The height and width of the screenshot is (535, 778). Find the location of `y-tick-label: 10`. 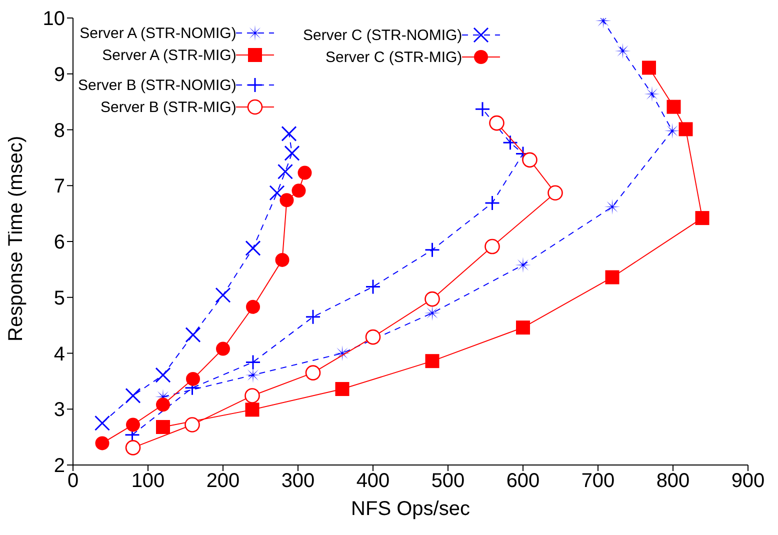

y-tick-label: 10 is located at coordinates (53, 19).